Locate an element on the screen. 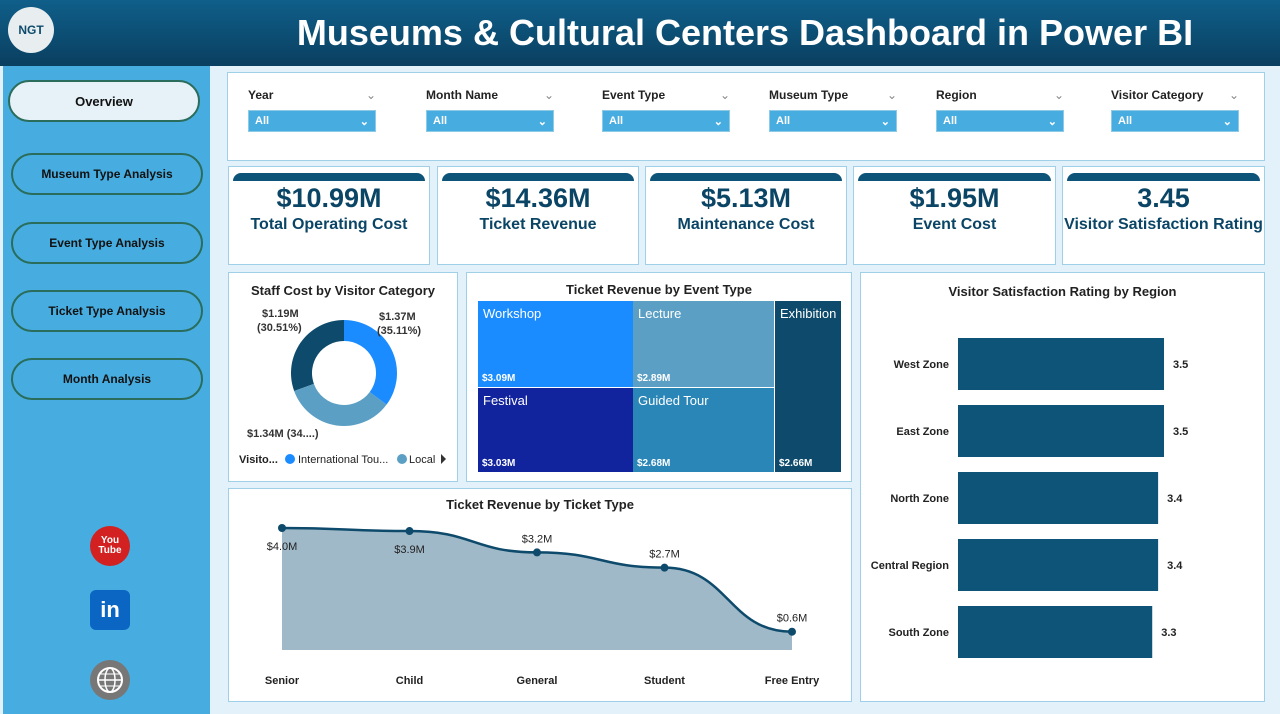 This screenshot has height=714, width=1280. slicer-event-type: Event Type ⌄ All ⌄ is located at coordinates (666, 110).